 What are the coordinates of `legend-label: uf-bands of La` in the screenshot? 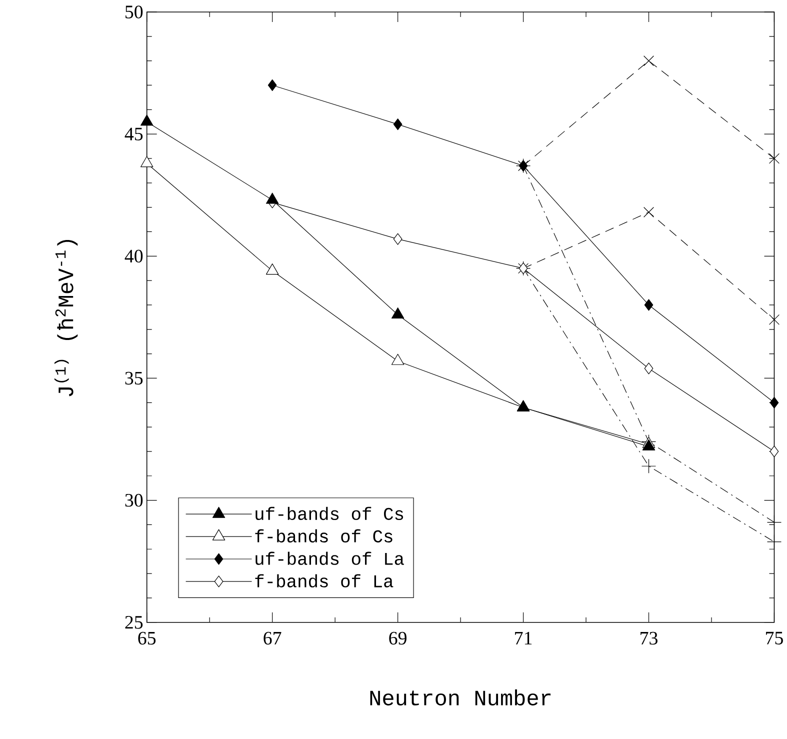 It's located at (330, 558).